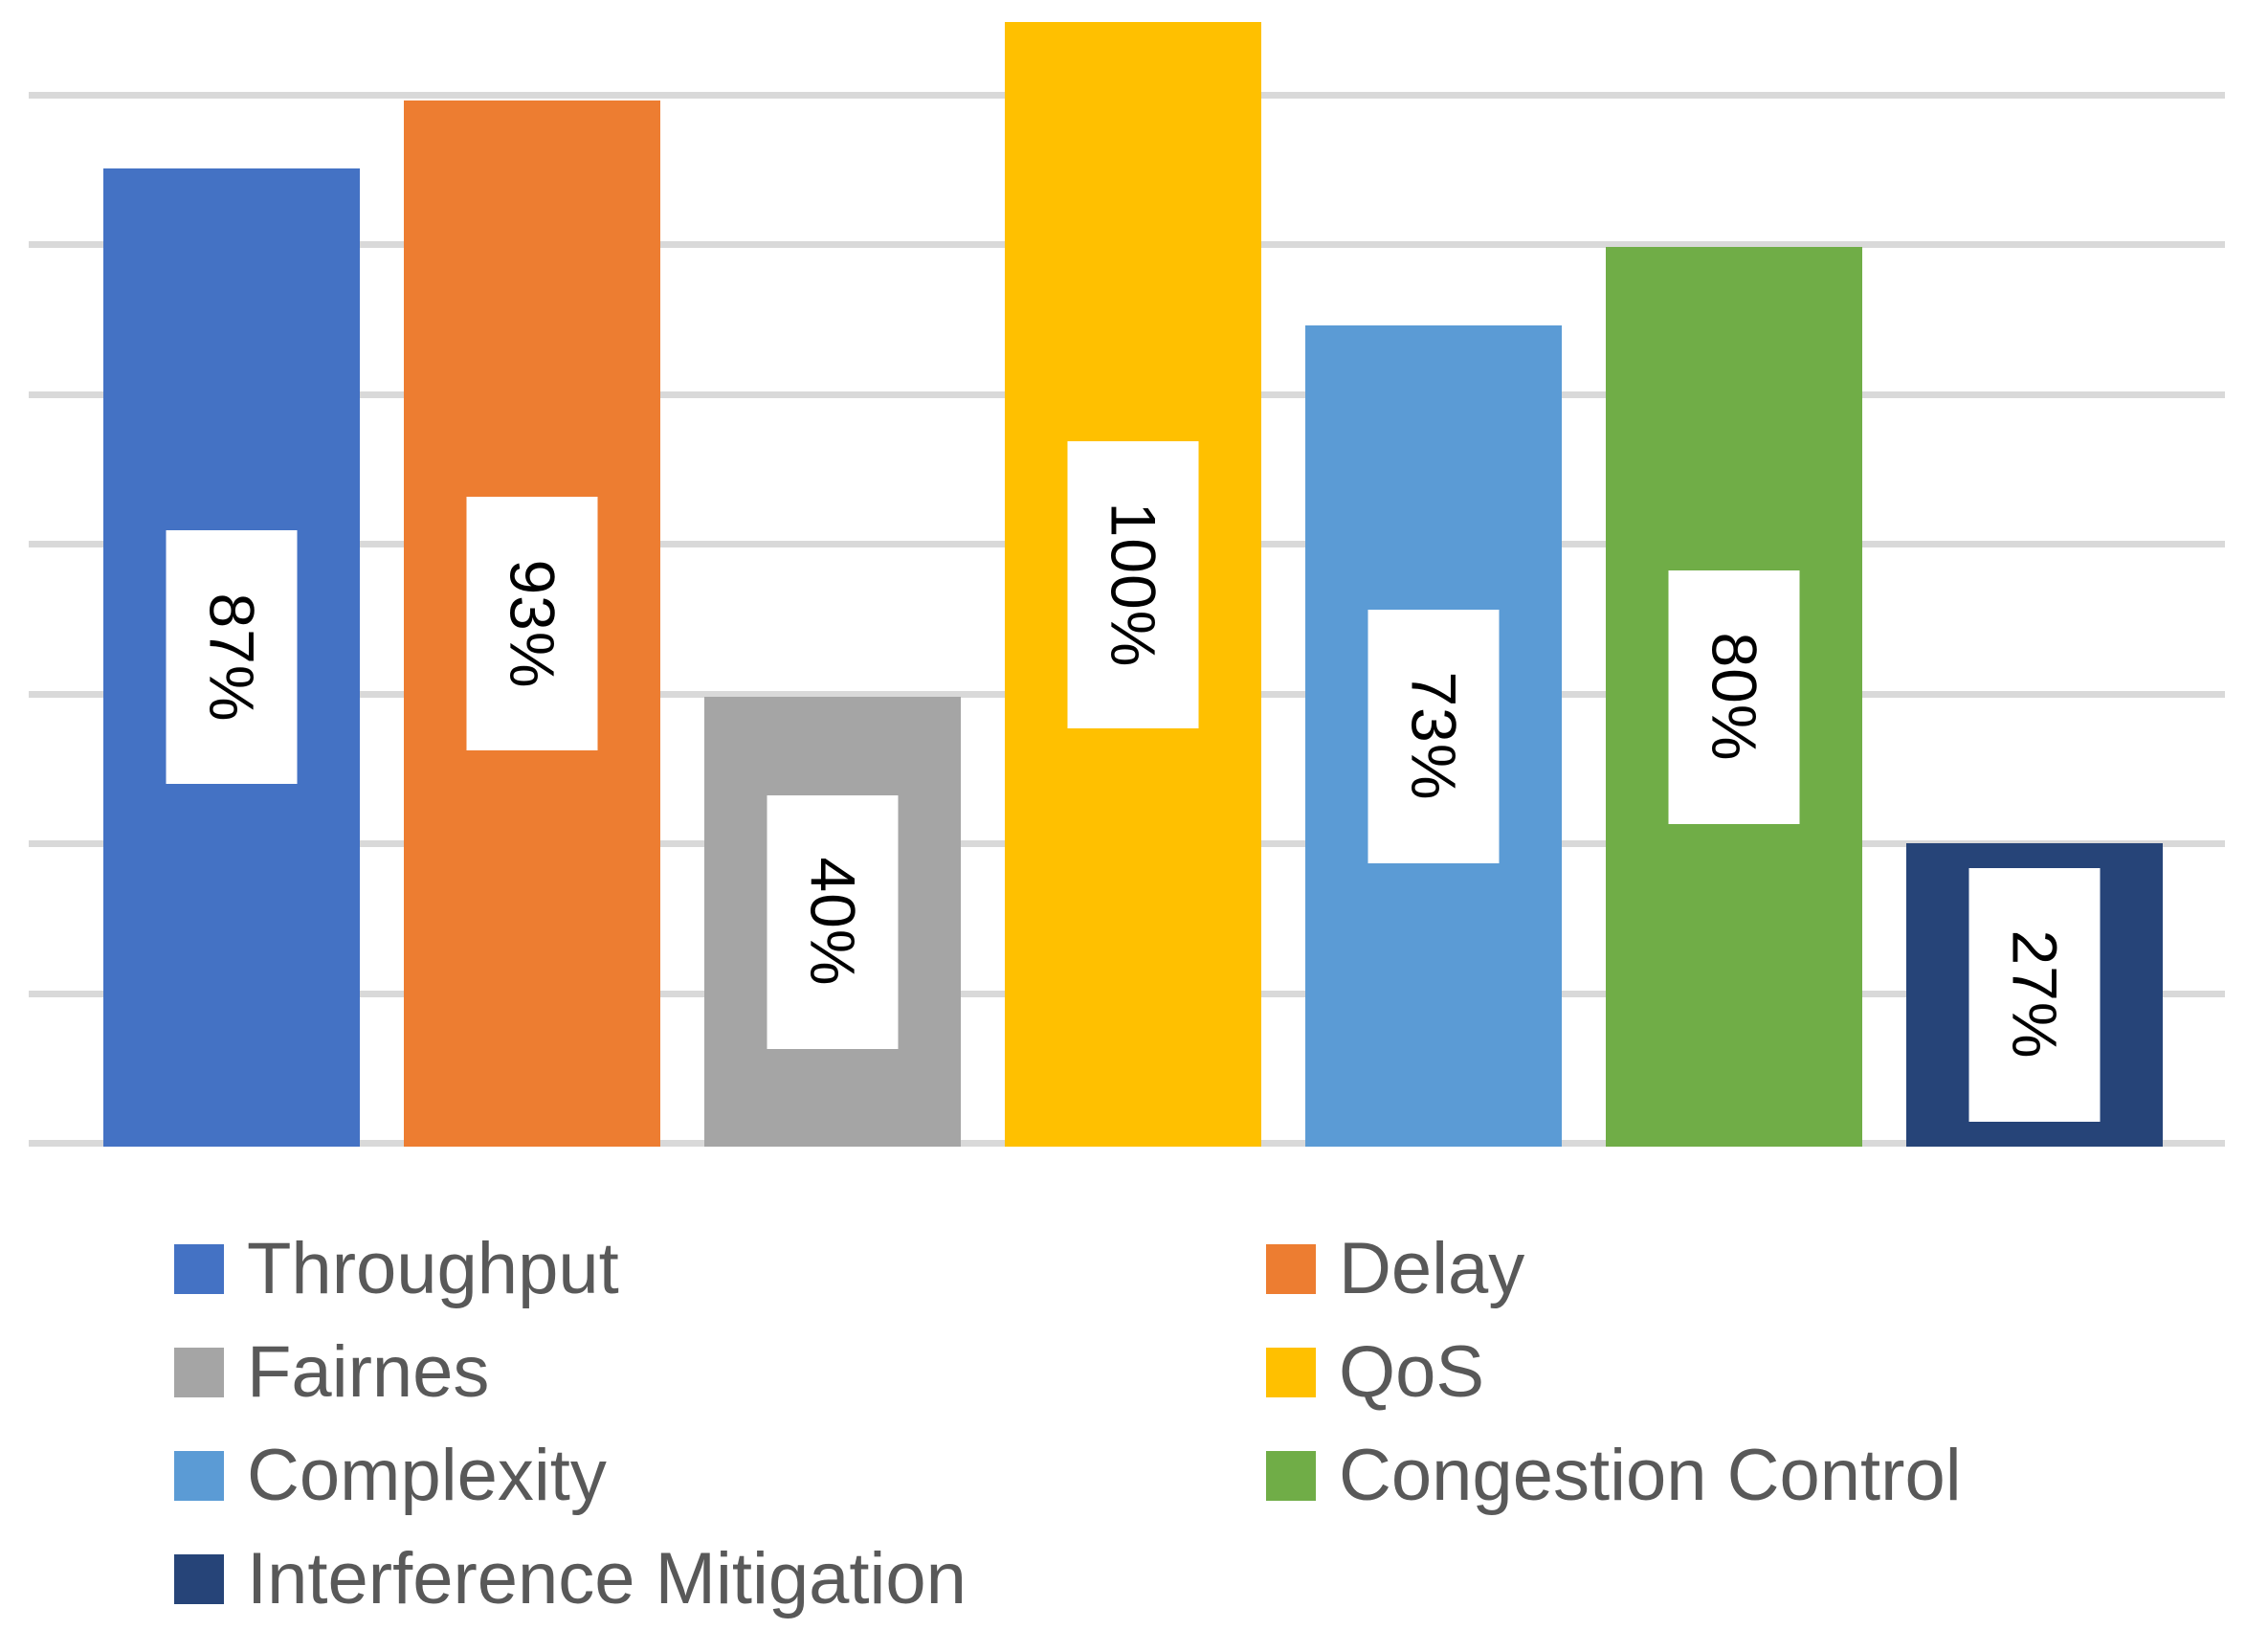 The width and height of the screenshot is (2268, 1652). Describe the element at coordinates (570, 1372) in the screenshot. I see `legend-item-fairnes: Fairnes` at that location.